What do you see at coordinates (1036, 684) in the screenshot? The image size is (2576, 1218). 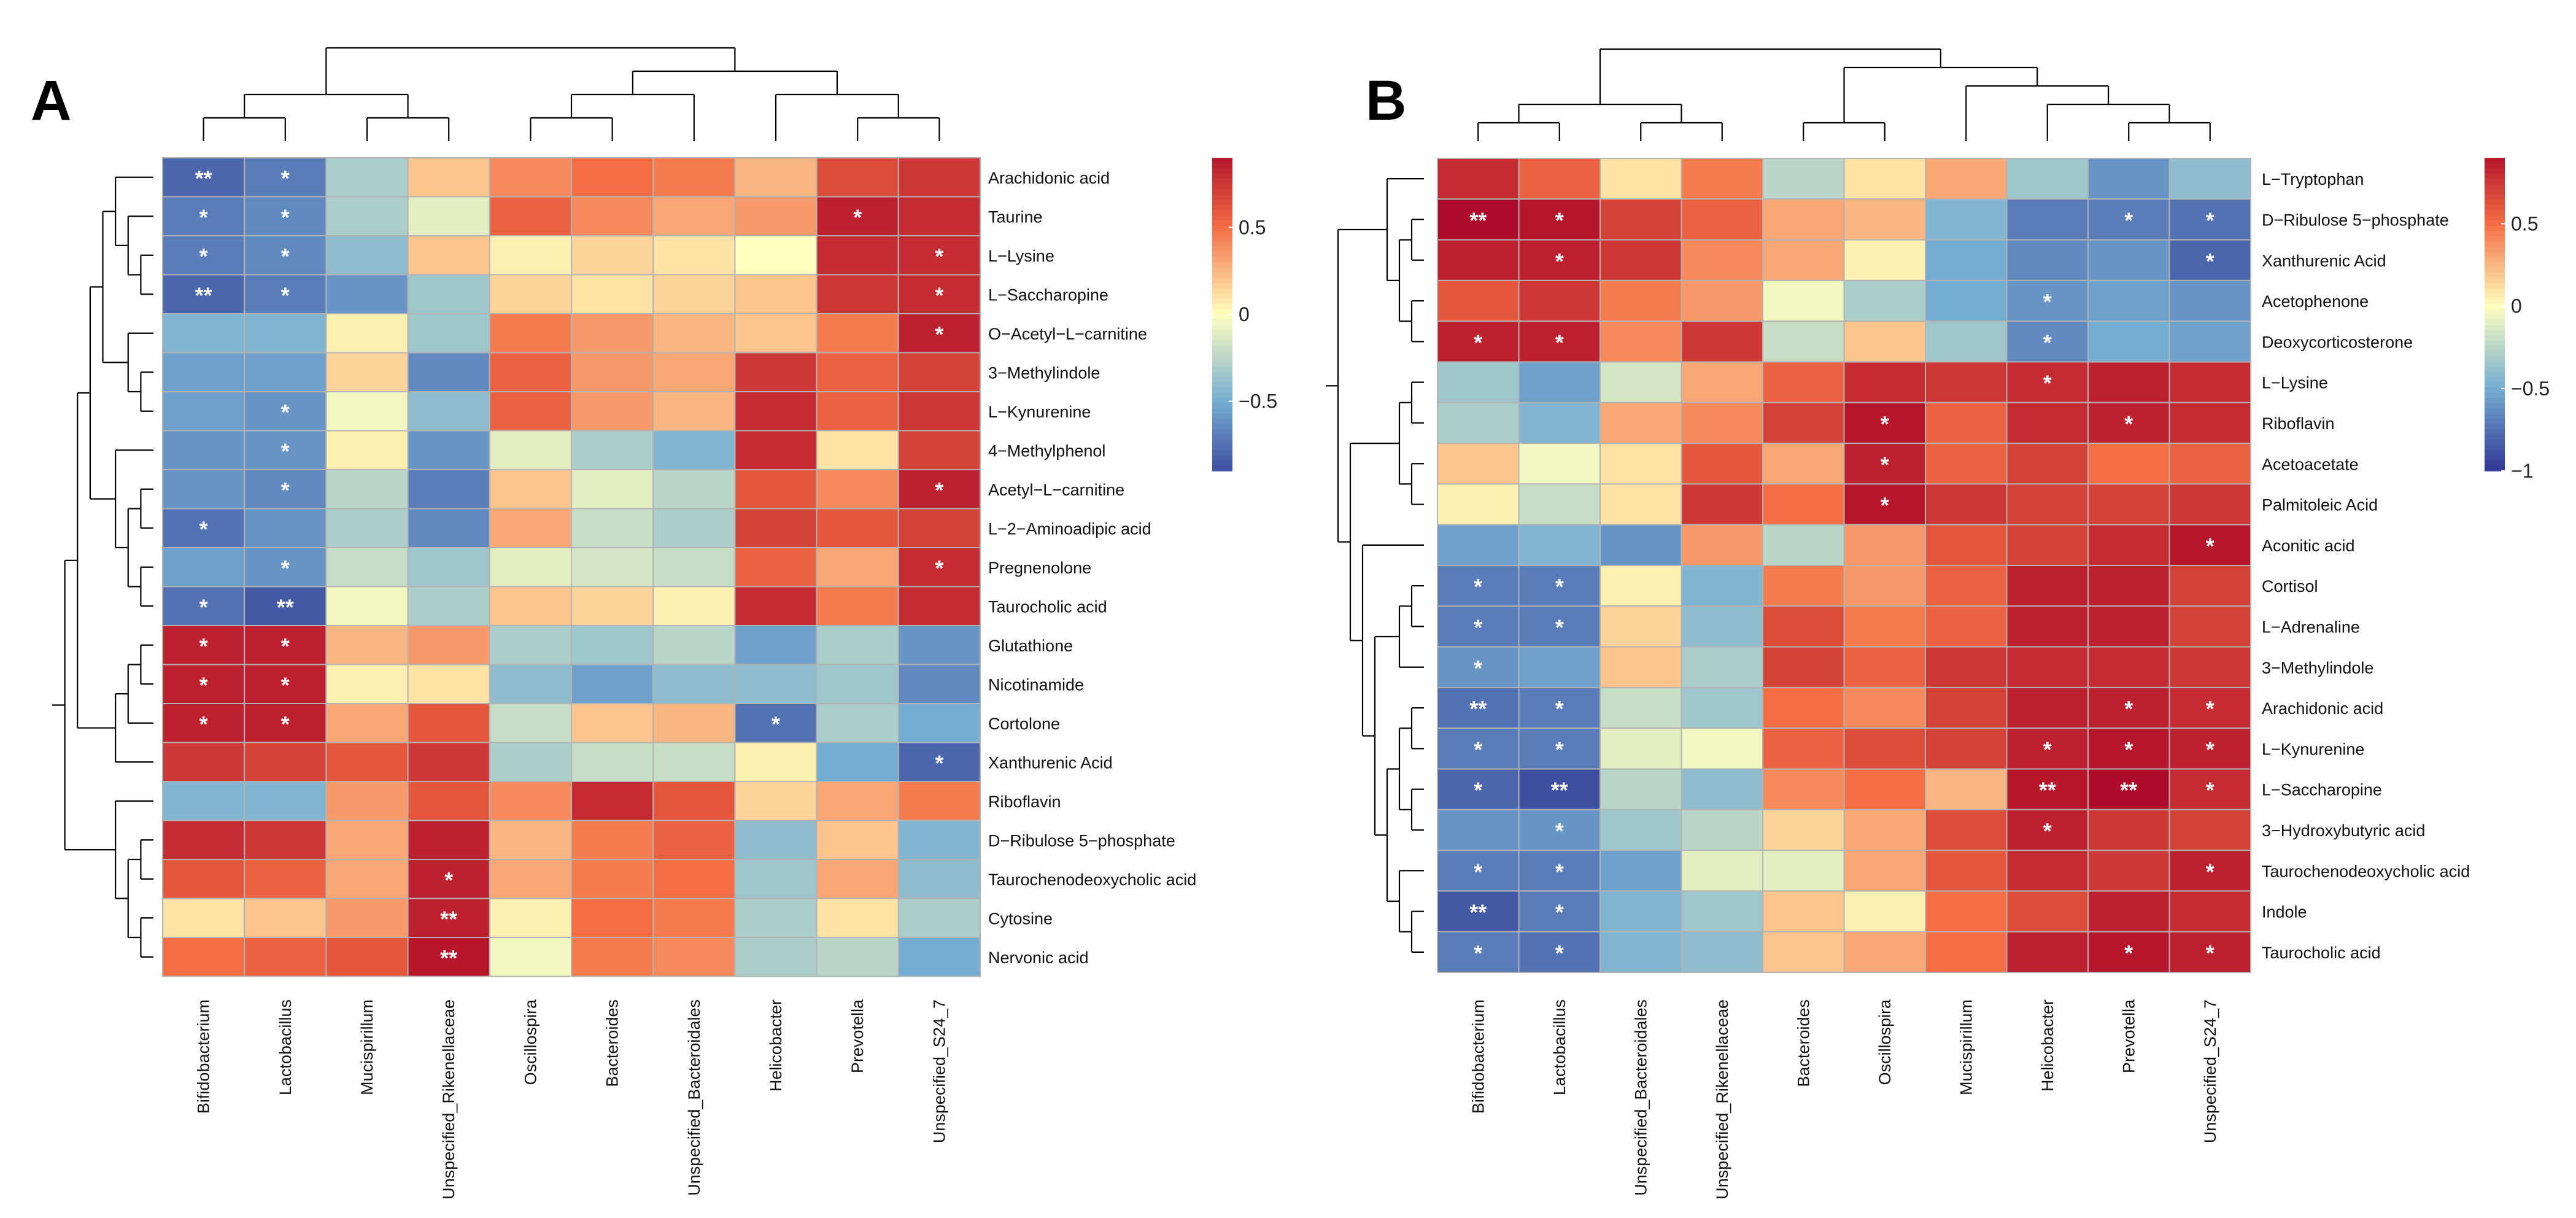 I see `row-label: Nicotinamide` at bounding box center [1036, 684].